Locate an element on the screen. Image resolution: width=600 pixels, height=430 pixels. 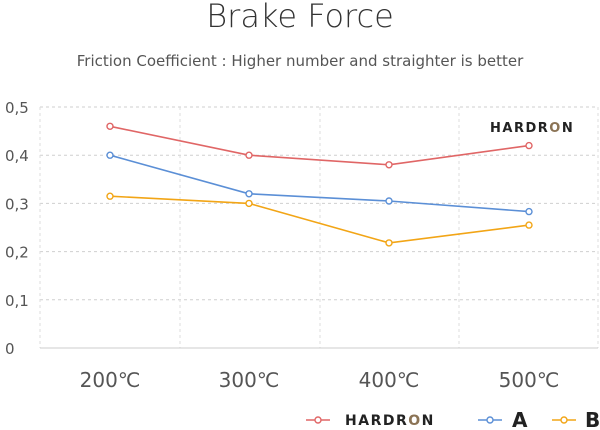
y-tick-label: 0,5 is located at coordinates (17, 108).